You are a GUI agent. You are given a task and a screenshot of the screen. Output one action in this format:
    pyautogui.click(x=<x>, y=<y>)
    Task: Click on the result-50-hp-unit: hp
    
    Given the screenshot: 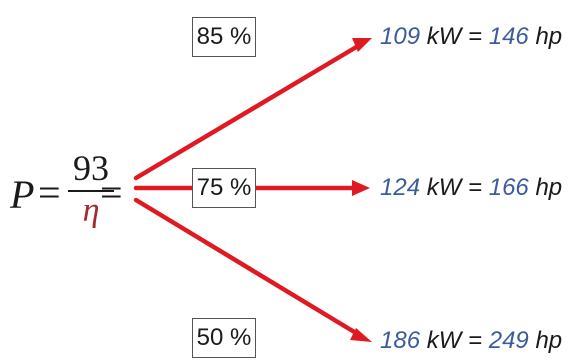 What is the action you would take?
    pyautogui.click(x=549, y=340)
    